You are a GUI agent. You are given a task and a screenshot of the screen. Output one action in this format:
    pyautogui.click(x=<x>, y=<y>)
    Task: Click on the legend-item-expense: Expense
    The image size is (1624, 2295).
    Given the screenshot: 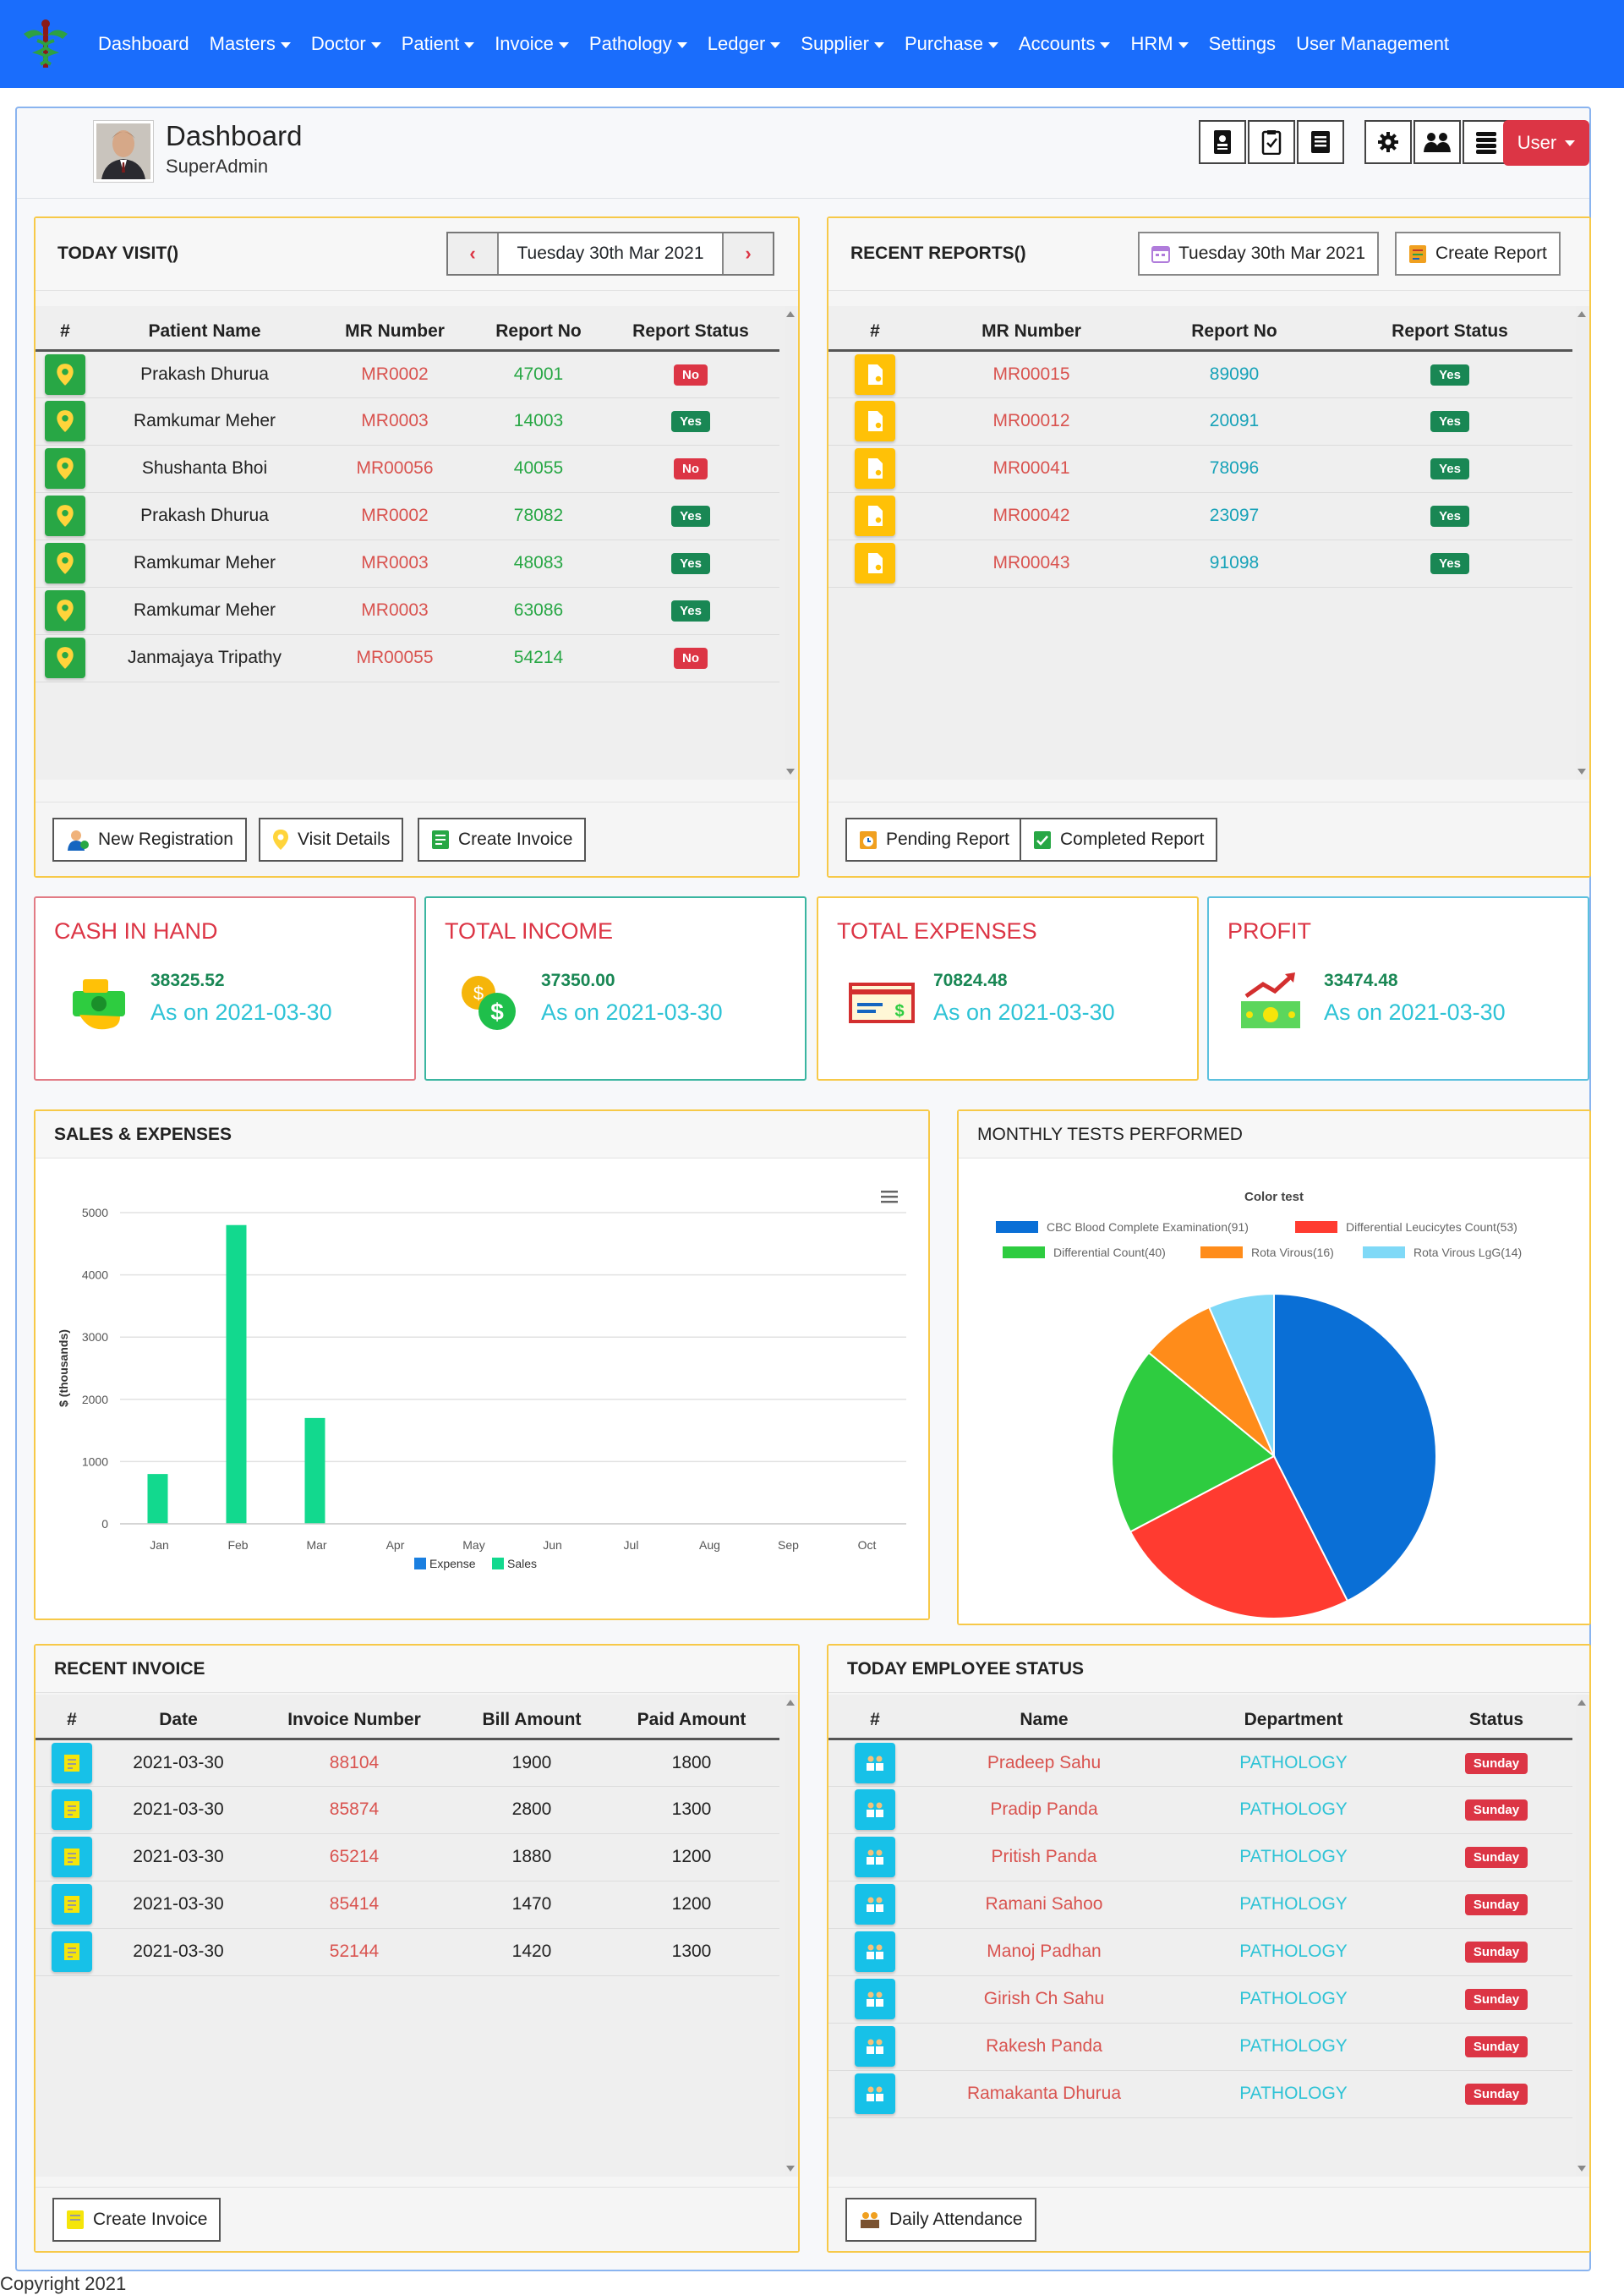 What is the action you would take?
    pyautogui.click(x=445, y=1563)
    